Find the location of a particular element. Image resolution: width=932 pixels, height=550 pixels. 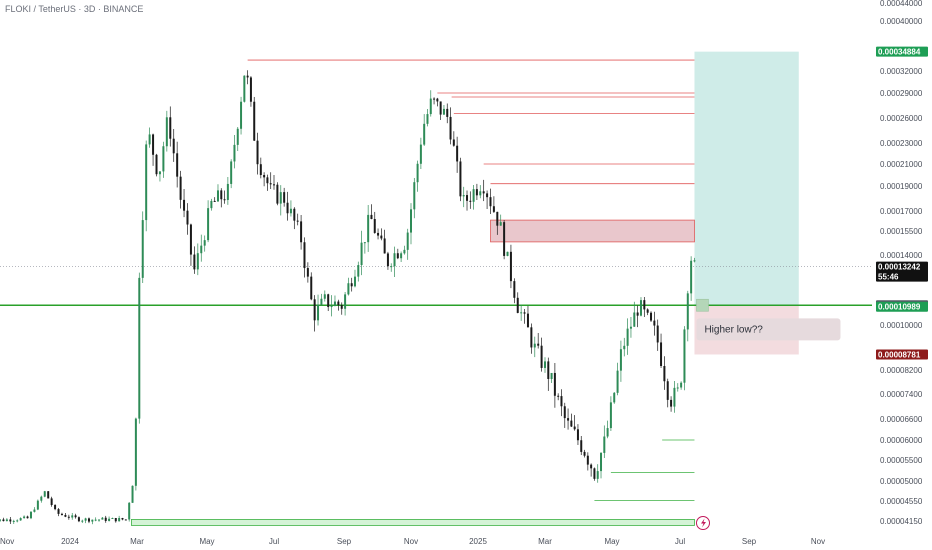

y-tick-label: 0.00006000 is located at coordinates (901, 440).